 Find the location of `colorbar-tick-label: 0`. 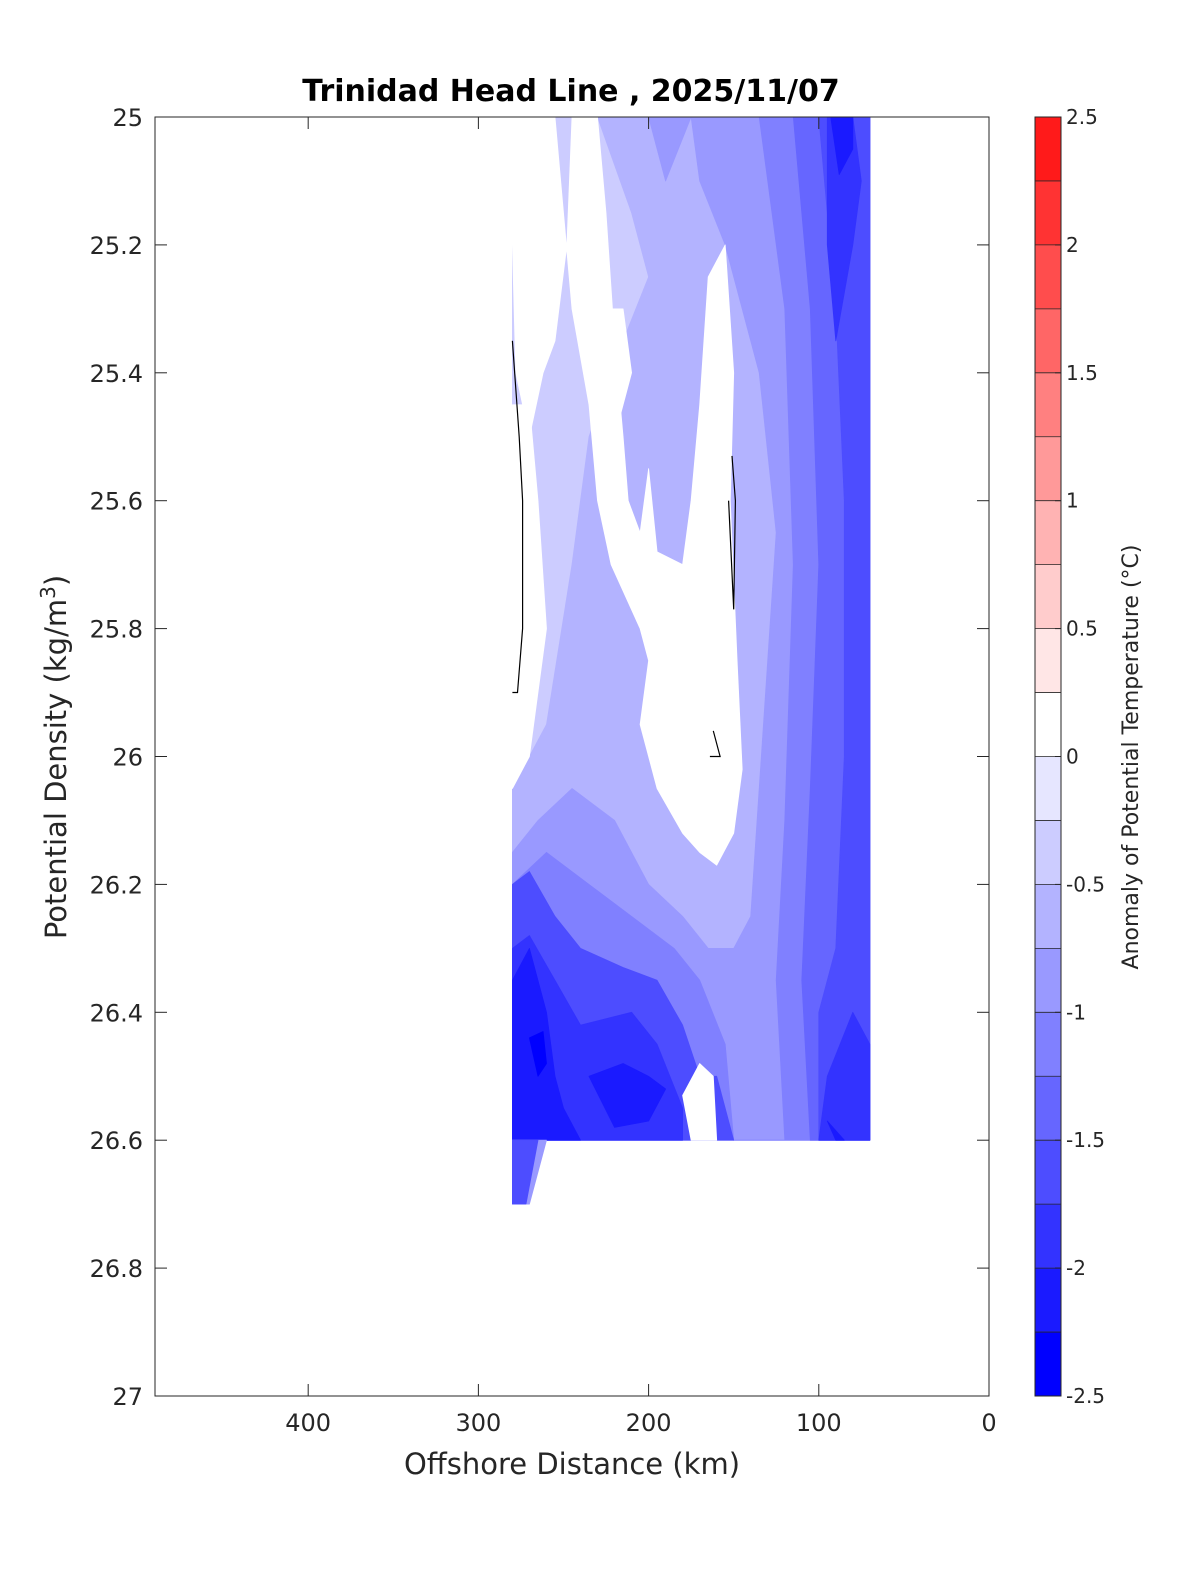

colorbar-tick-label: 0 is located at coordinates (1072, 757).